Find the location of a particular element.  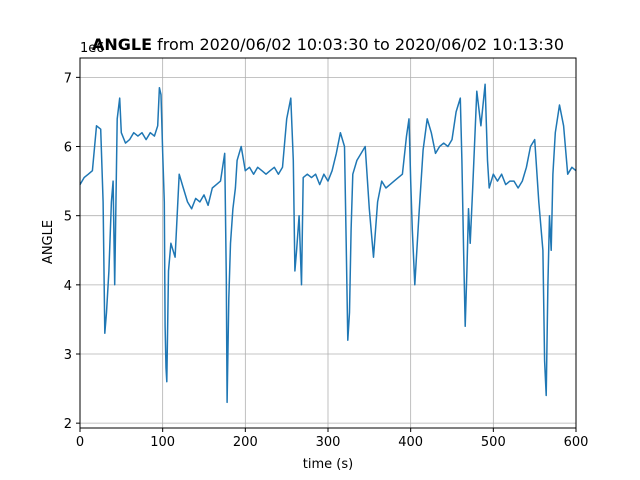

y-tick-label: 2 is located at coordinates (68, 424).